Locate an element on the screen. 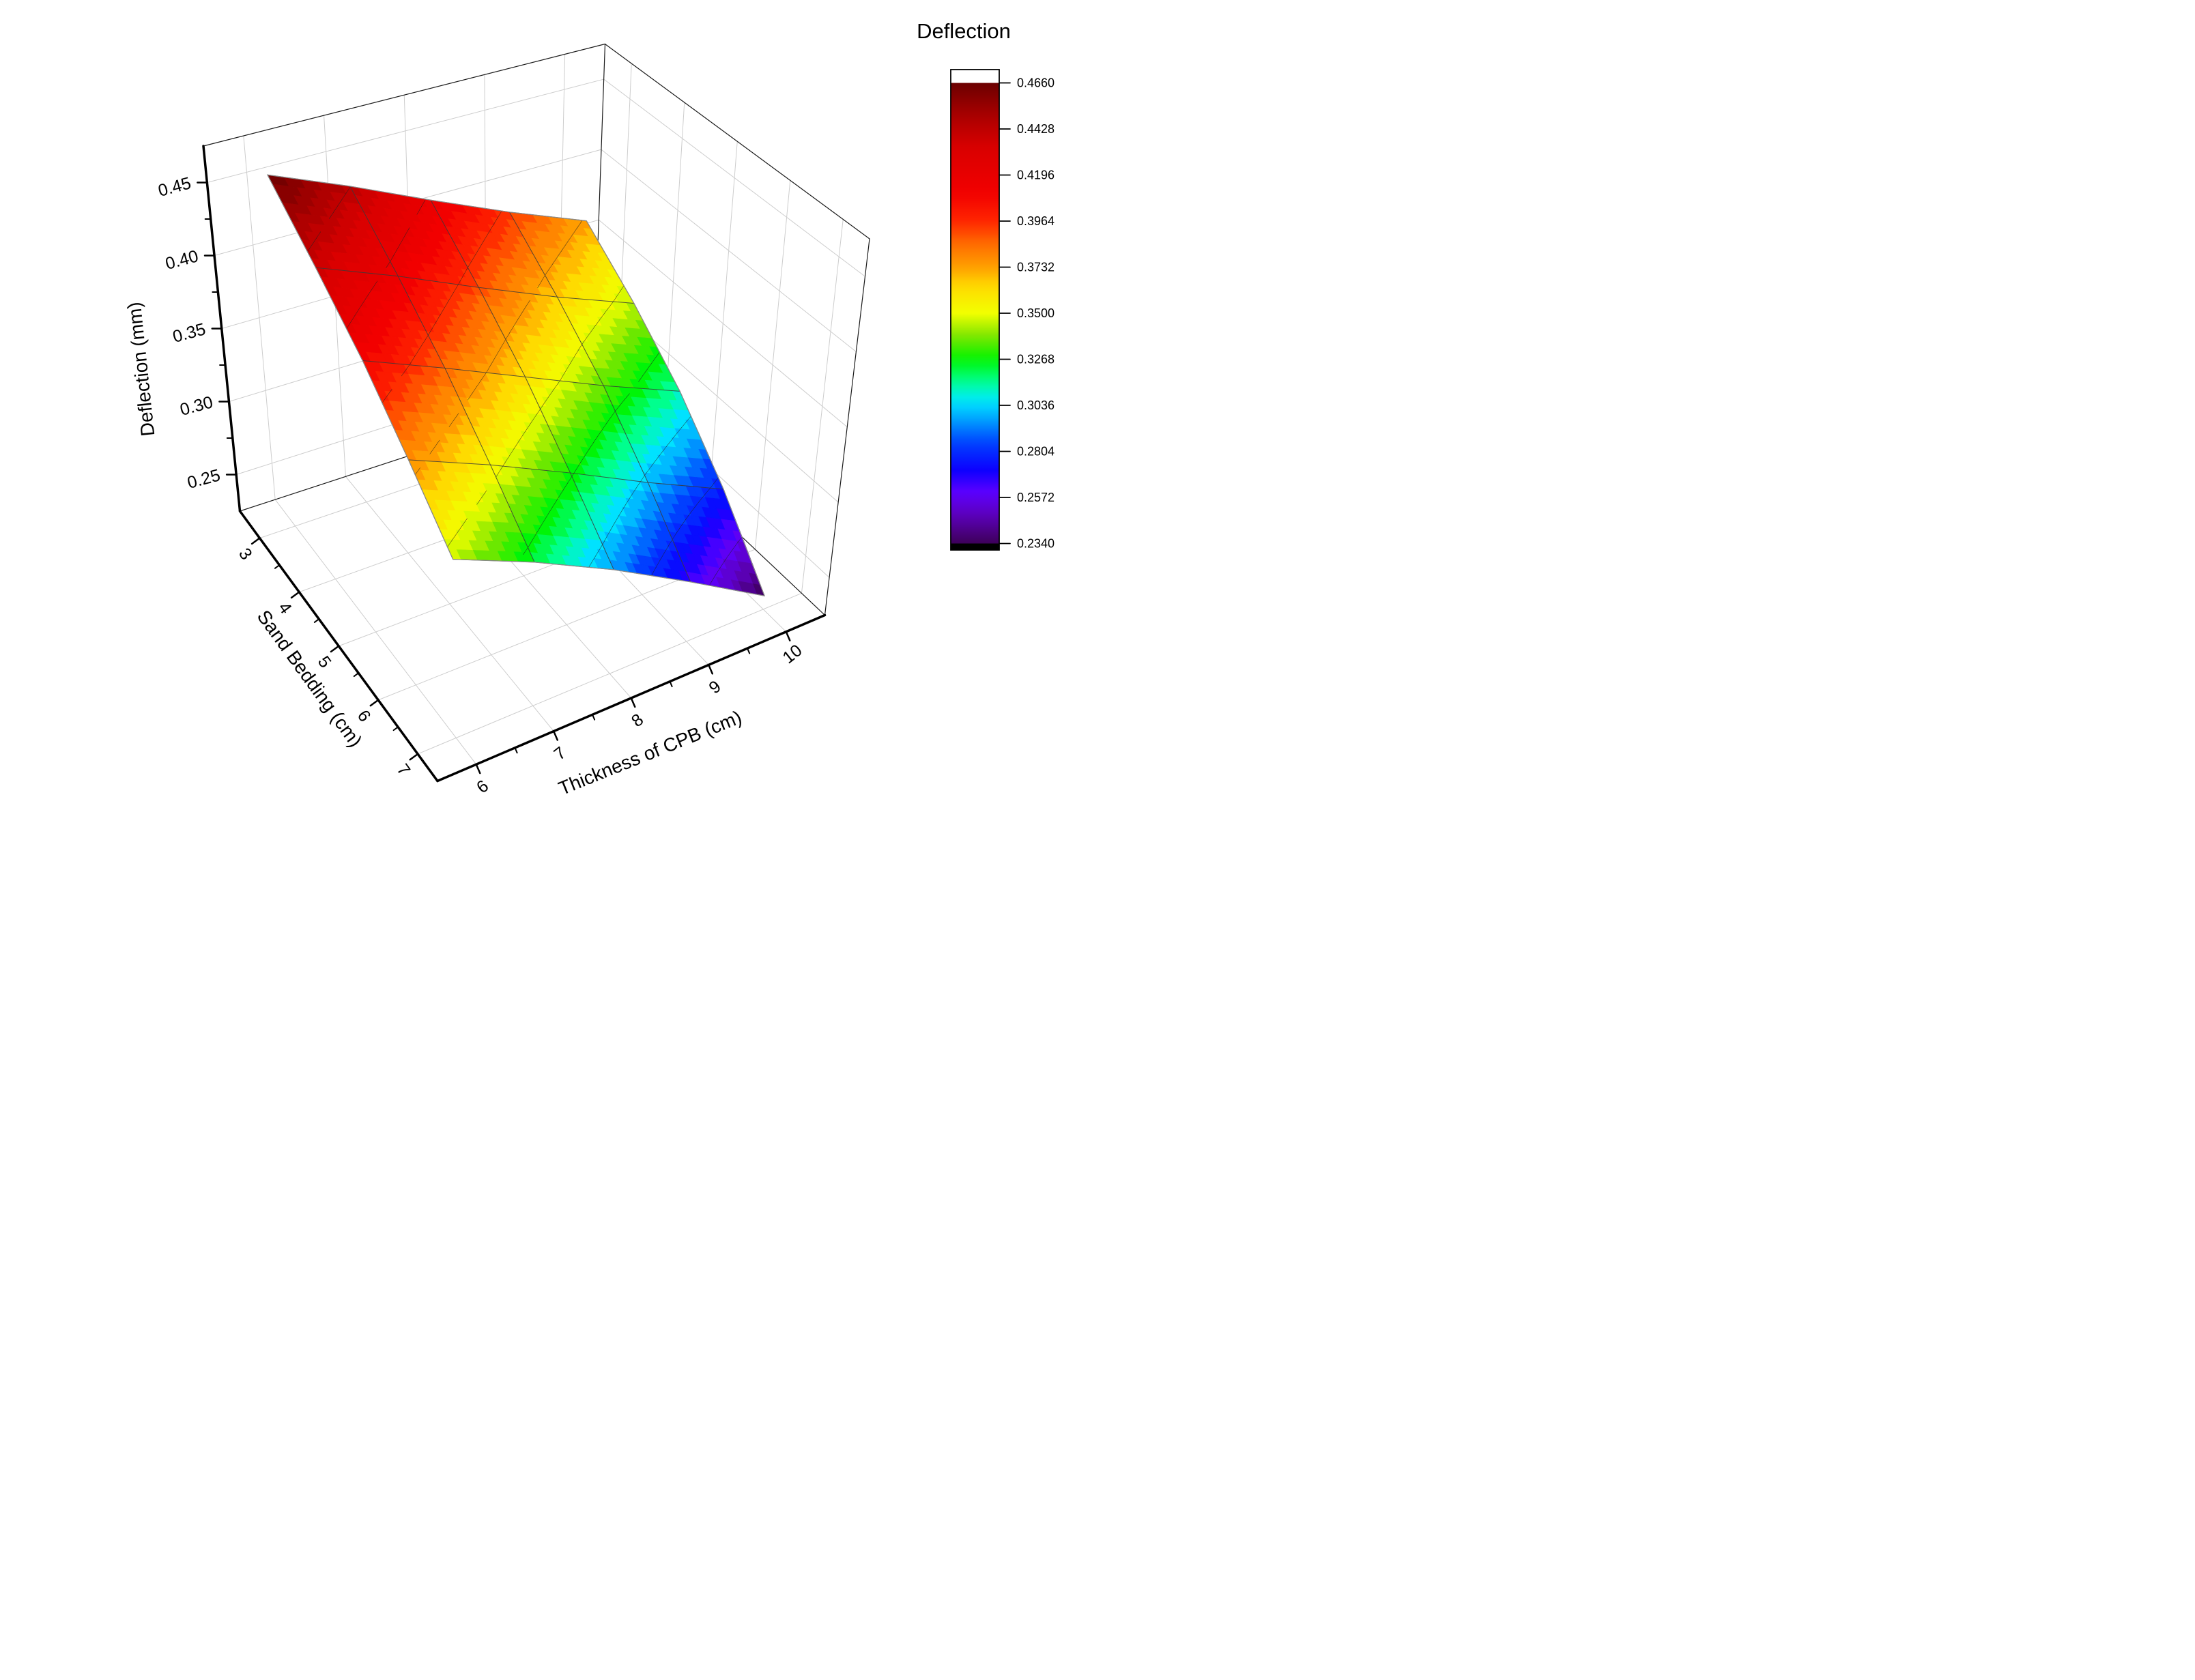  colorbar-tick-label: 0.4660 is located at coordinates (1036, 83).